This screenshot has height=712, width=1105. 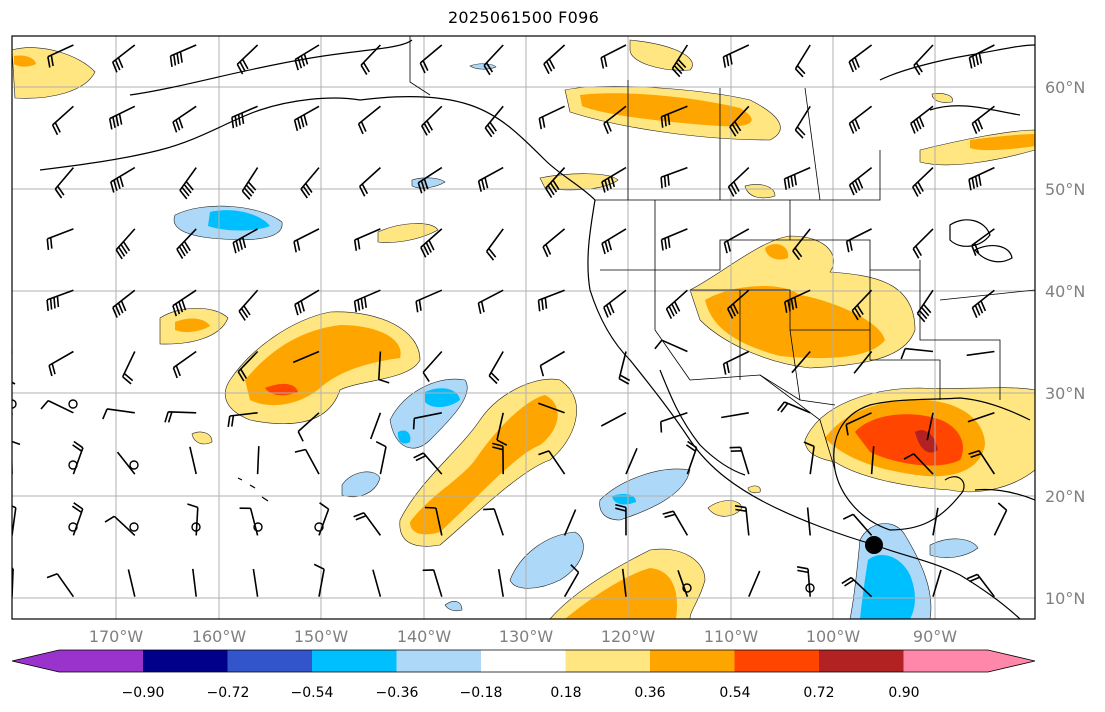 I want to click on lat-tick-label: 50°N, so click(x=1065, y=189).